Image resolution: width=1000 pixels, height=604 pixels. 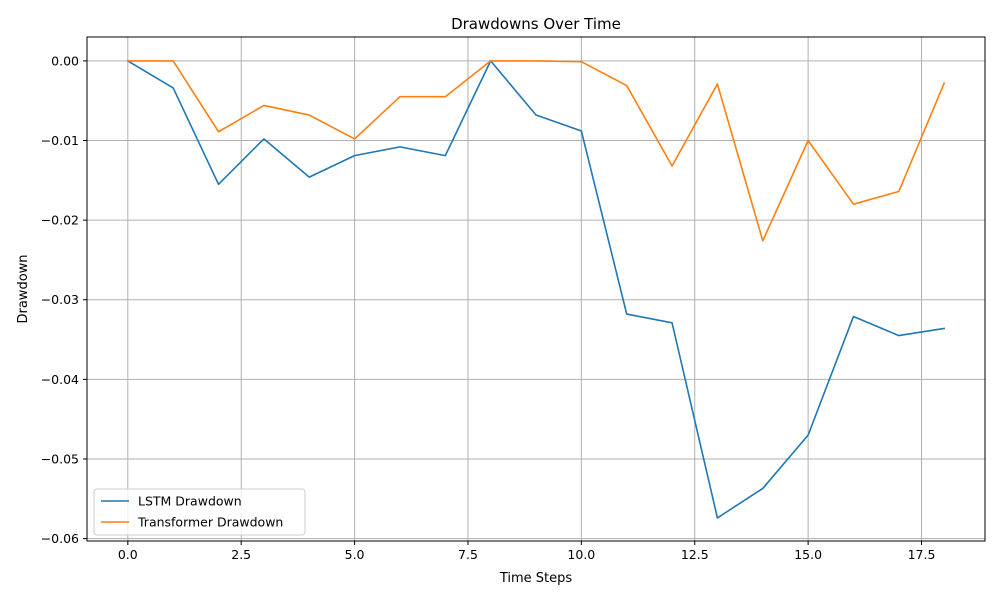 What do you see at coordinates (536, 578) in the screenshot?
I see `x-axis-title: Time Steps` at bounding box center [536, 578].